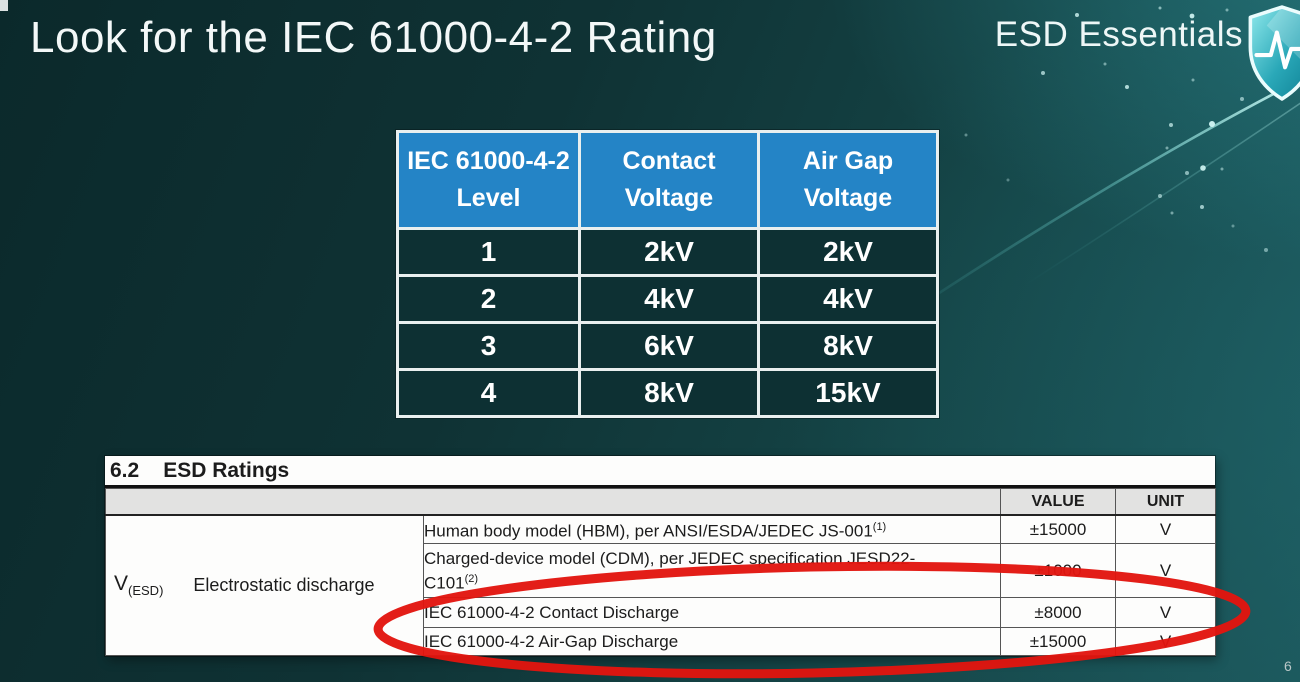 The image size is (1300, 682). I want to click on contact-voltage-cell: 2kV, so click(669, 252).